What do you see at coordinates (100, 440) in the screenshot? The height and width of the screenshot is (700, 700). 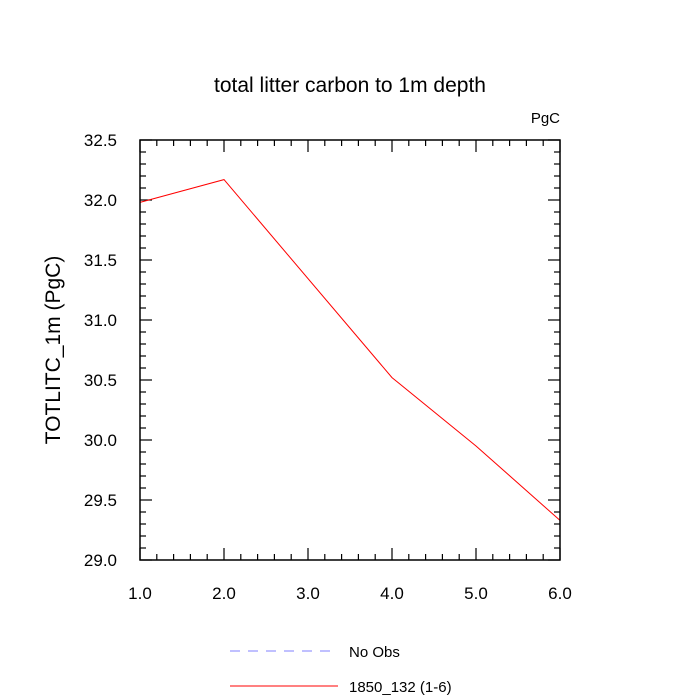 I see `y-tick-label: 30.0` at bounding box center [100, 440].